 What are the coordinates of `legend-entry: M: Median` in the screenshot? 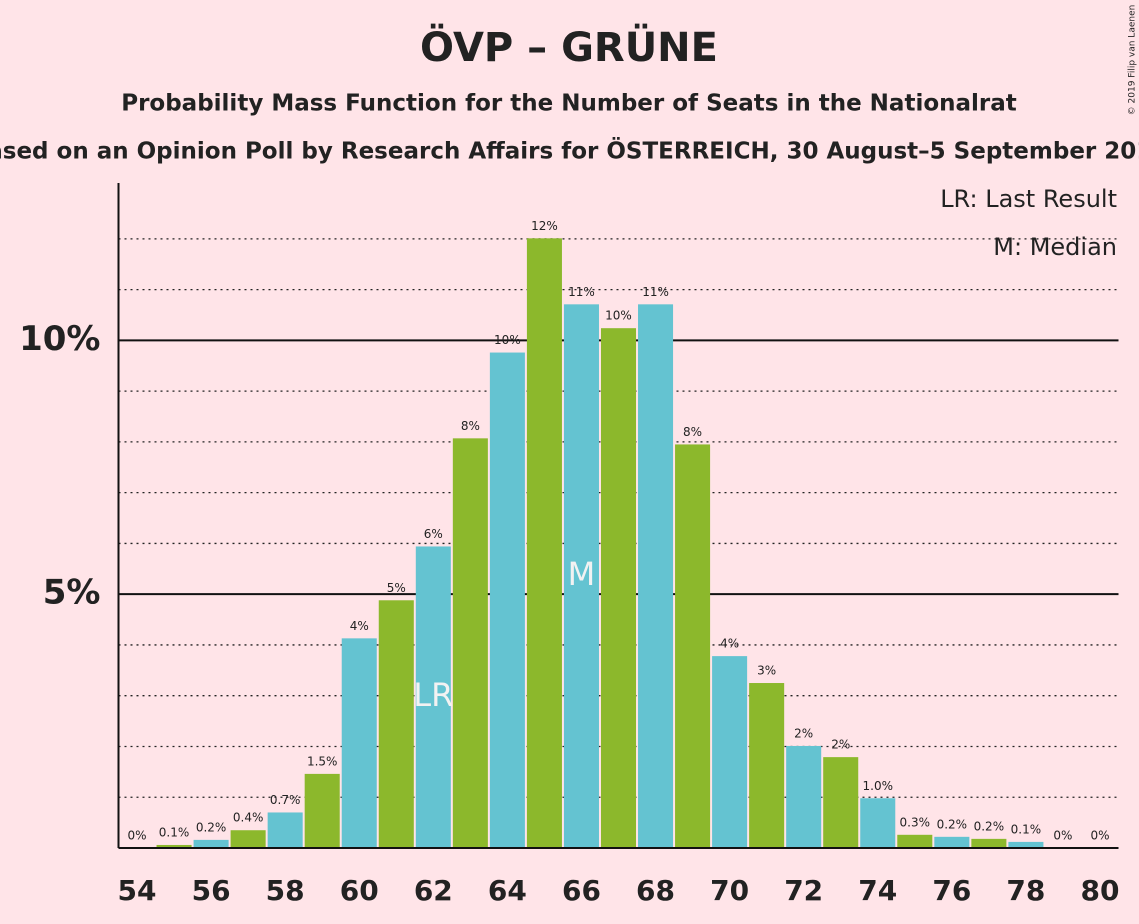 It's located at (1055, 247).